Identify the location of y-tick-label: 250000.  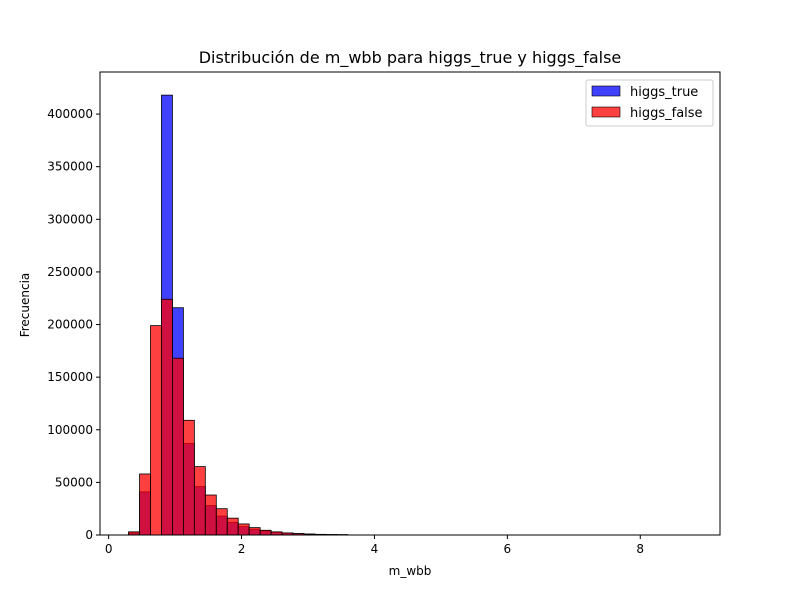
(70, 272).